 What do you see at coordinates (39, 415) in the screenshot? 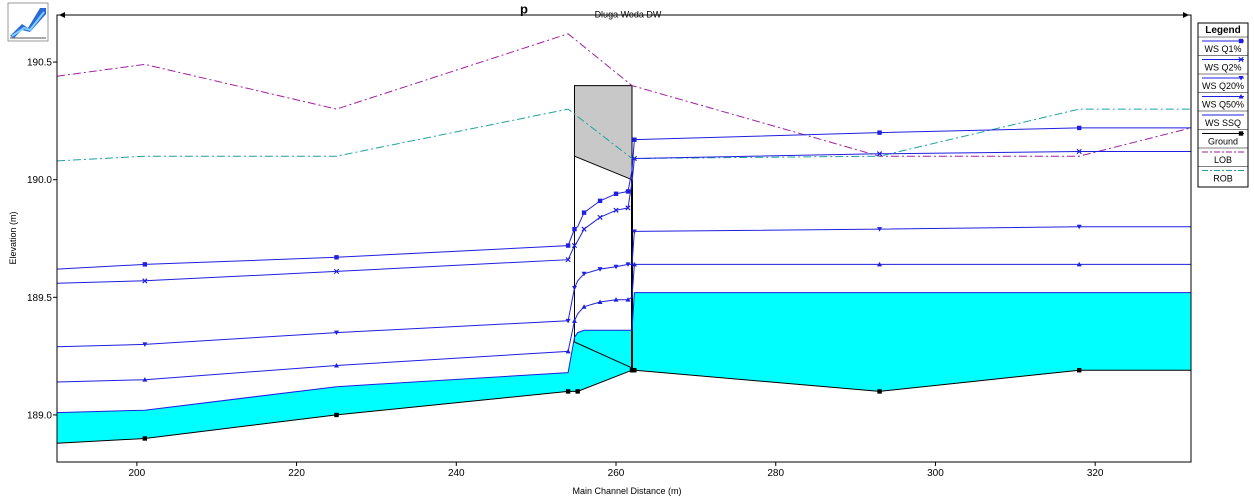
I see `y-tick-label: 189.0` at bounding box center [39, 415].